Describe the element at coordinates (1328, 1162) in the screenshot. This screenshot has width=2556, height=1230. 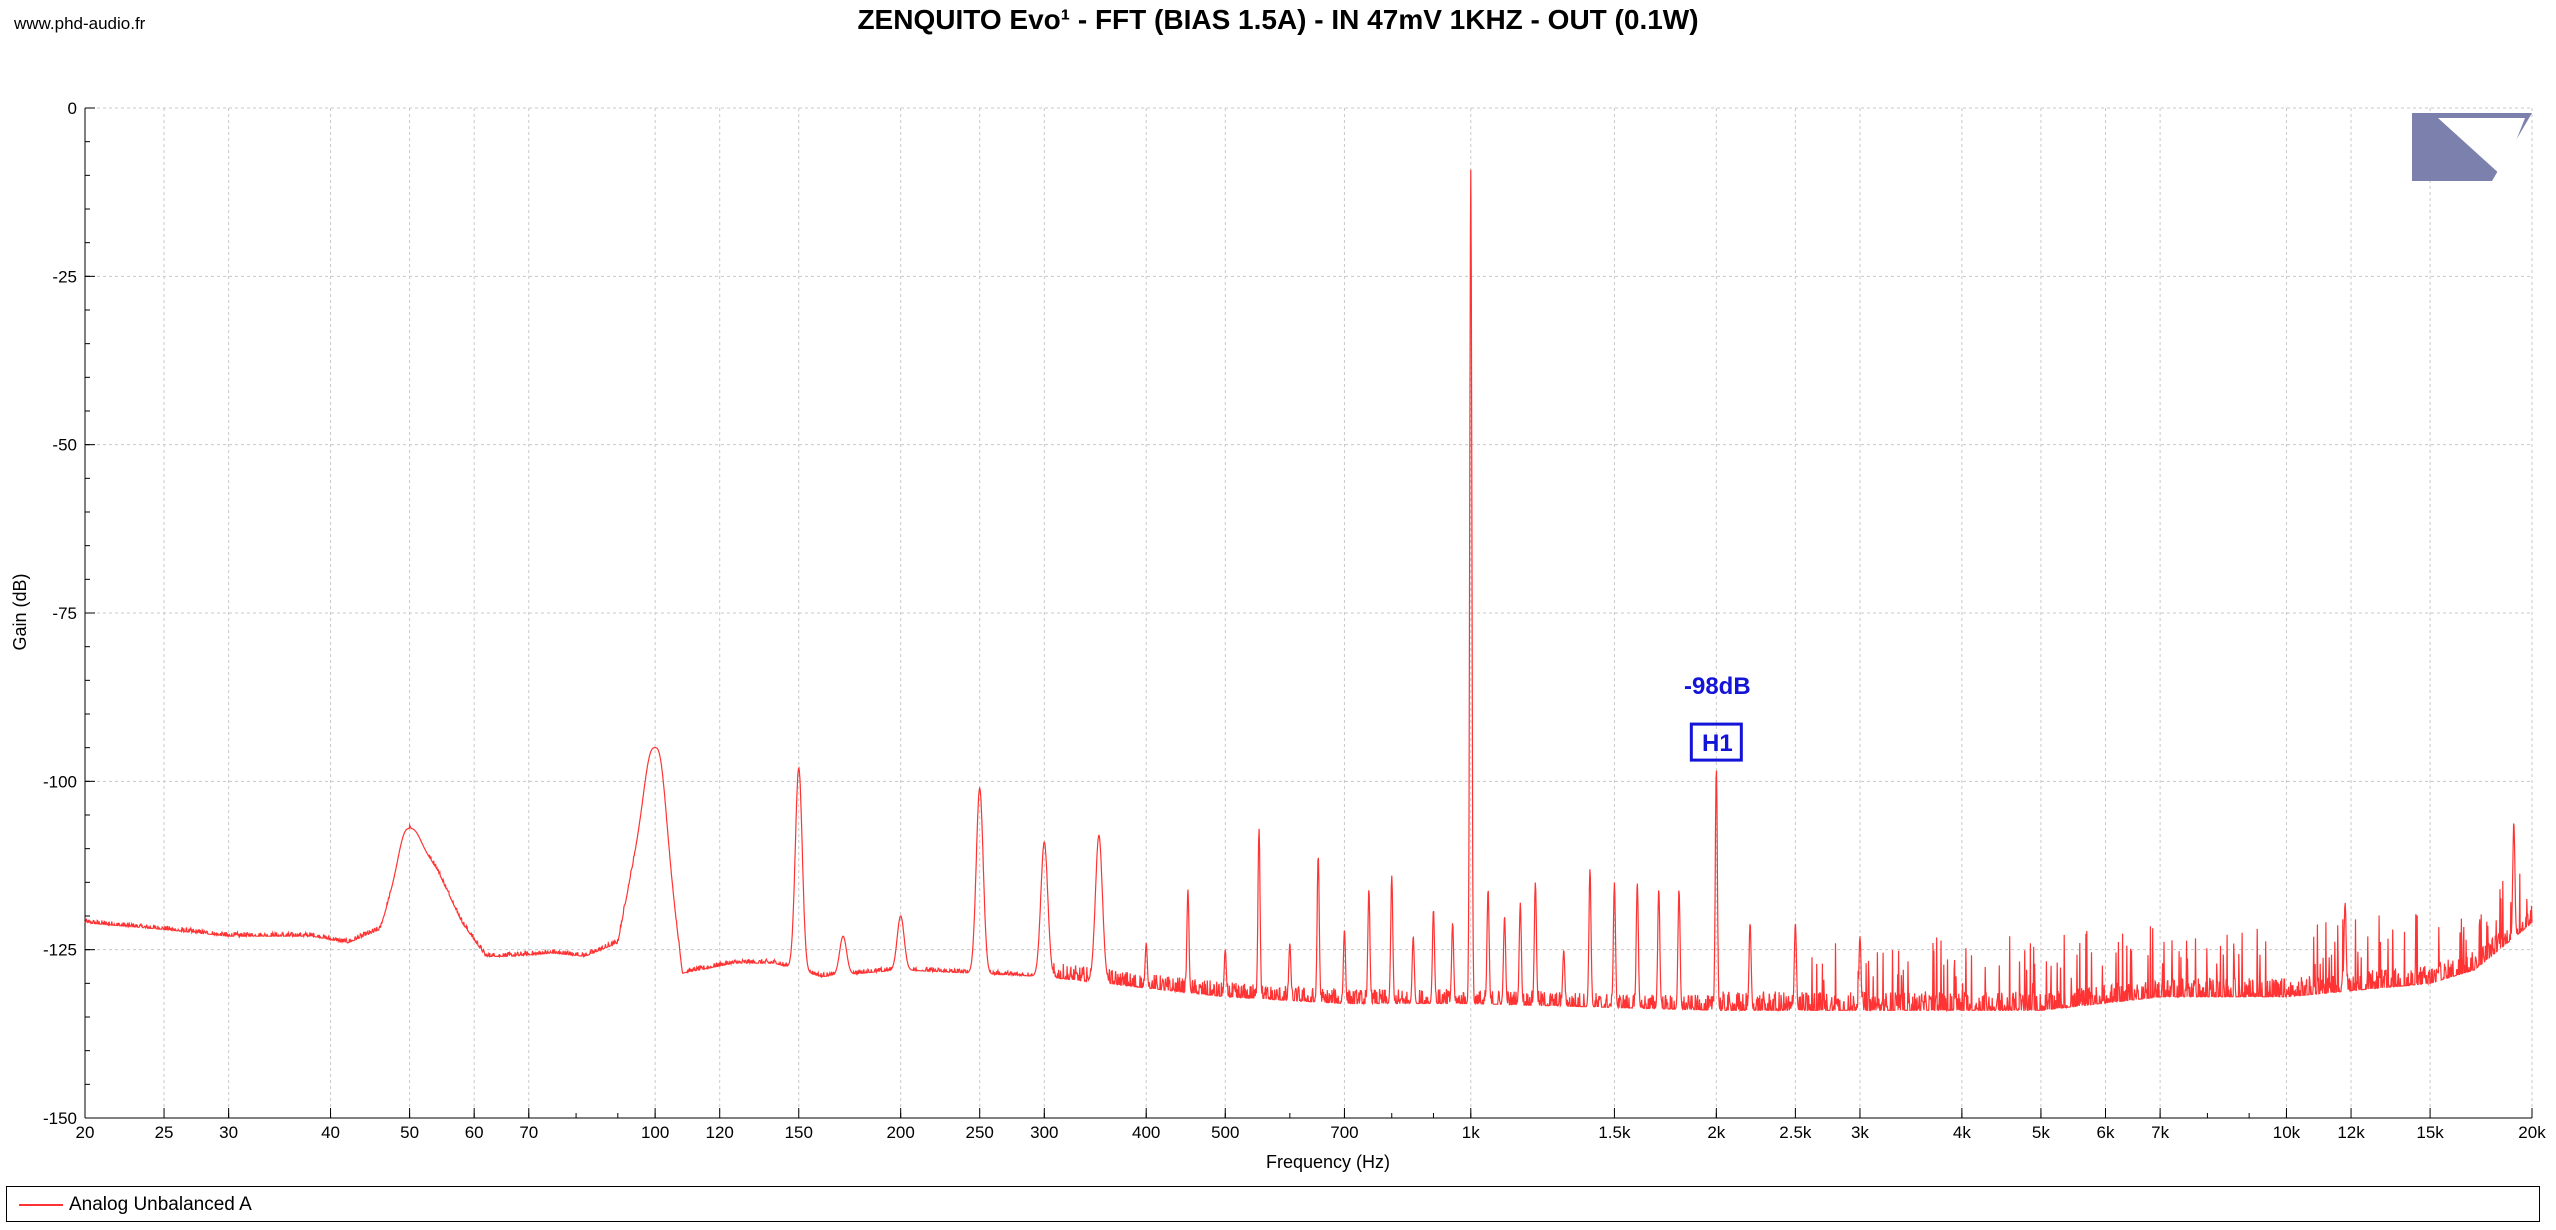
I see `x-axis-title: Frequency (Hz)` at that location.